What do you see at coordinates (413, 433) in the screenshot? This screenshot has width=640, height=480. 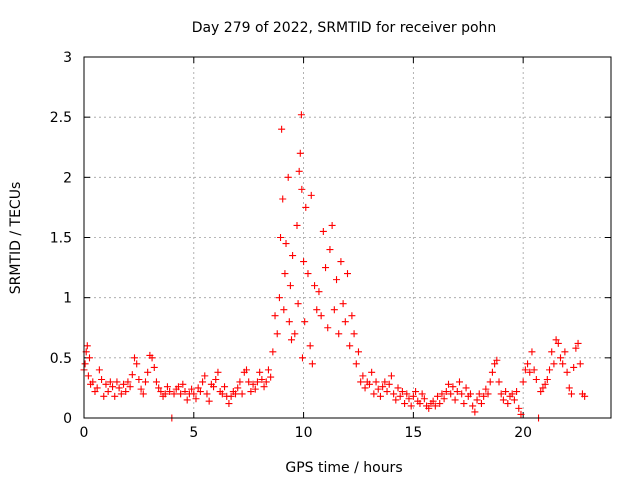 I see `x-tick-label: 15` at bounding box center [413, 433].